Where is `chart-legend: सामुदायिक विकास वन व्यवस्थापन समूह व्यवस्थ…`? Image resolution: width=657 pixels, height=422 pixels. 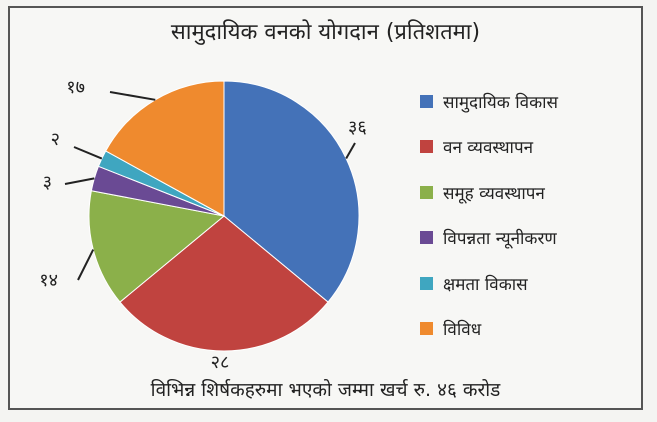
chart-legend: सामुदायिक विकास वन व्यवस्थापन समूह व्यवस्थ… is located at coordinates (489, 222).